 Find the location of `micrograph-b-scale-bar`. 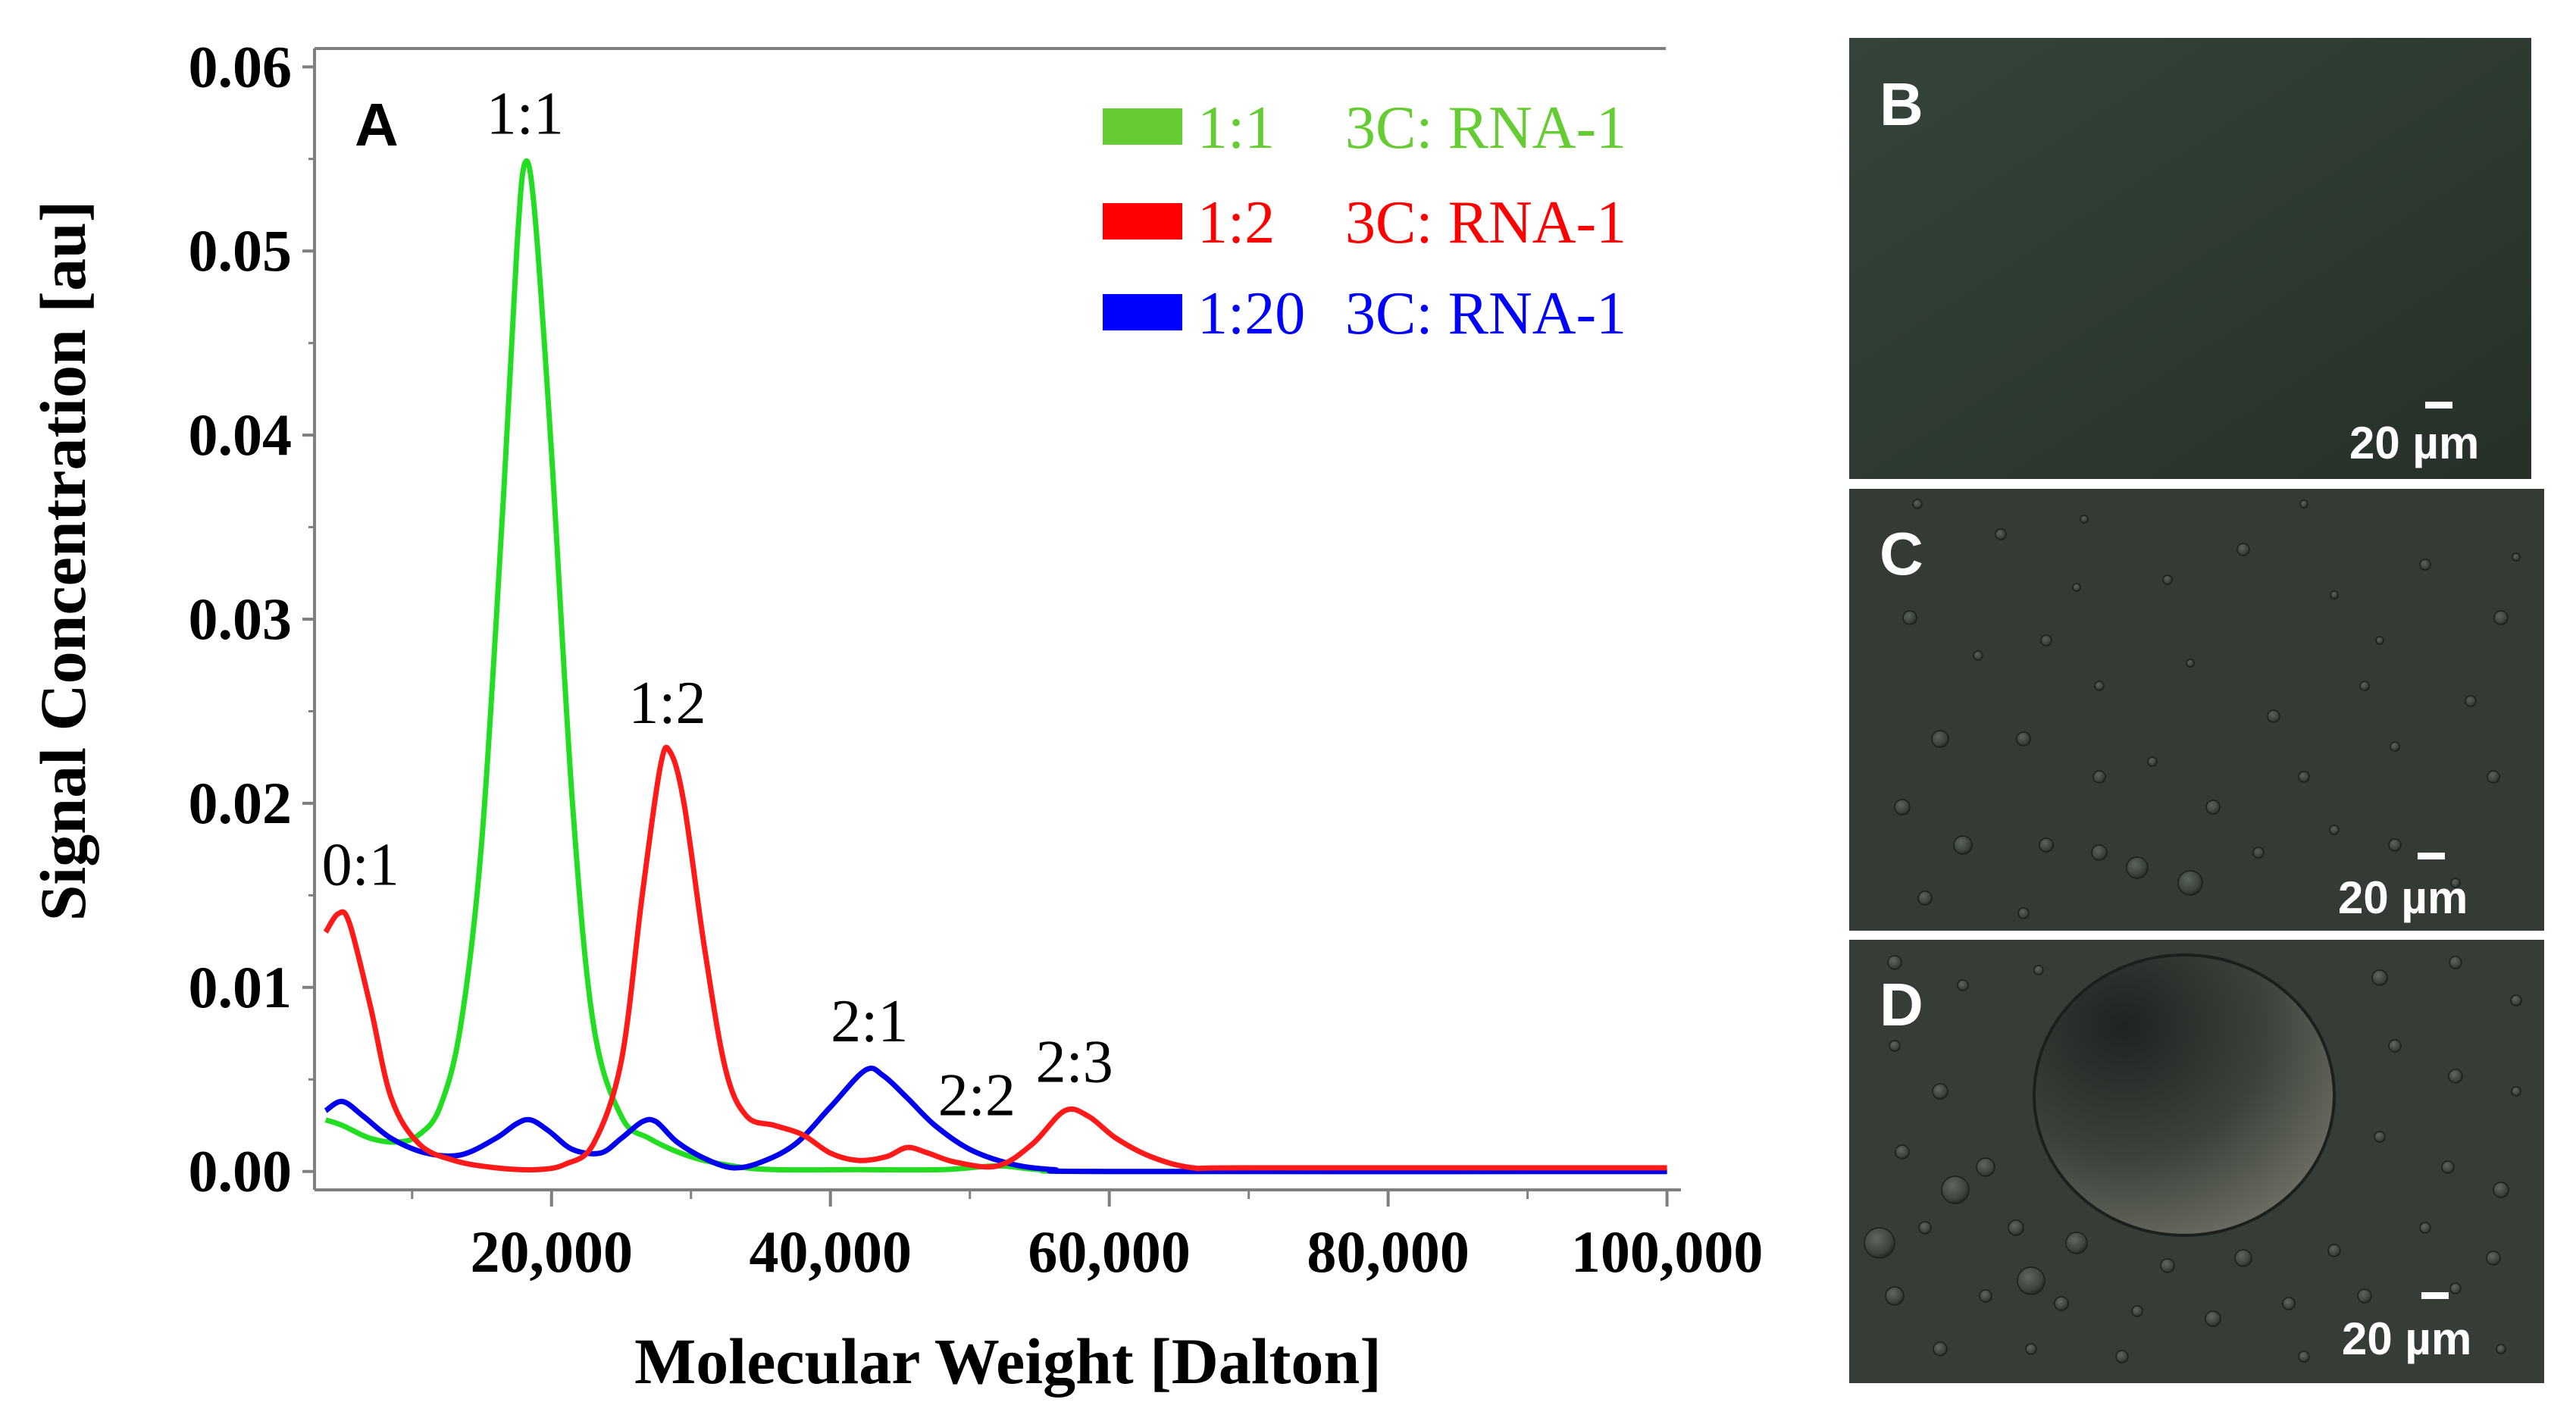

micrograph-b-scale-bar is located at coordinates (2439, 405).